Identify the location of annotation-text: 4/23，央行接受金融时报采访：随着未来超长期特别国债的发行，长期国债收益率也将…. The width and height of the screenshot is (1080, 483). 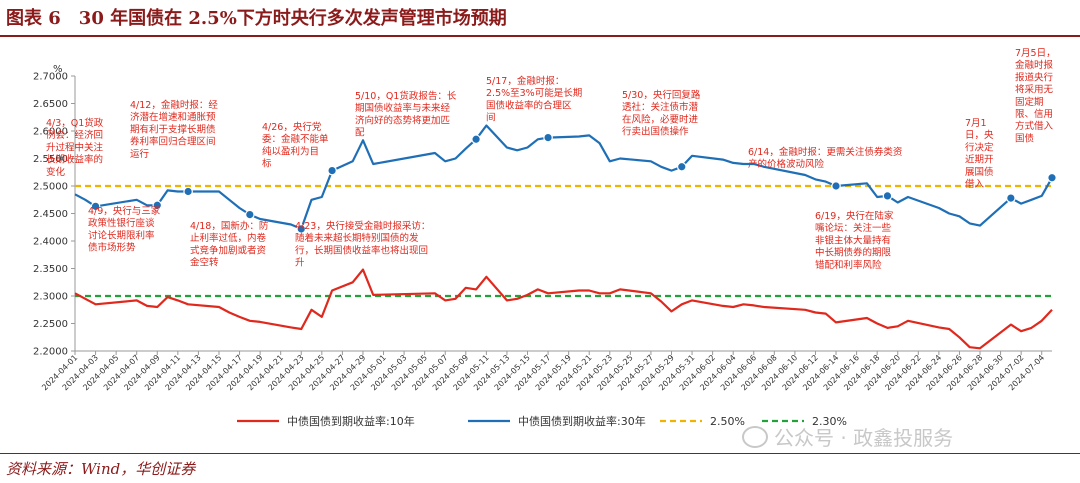
(362, 244).